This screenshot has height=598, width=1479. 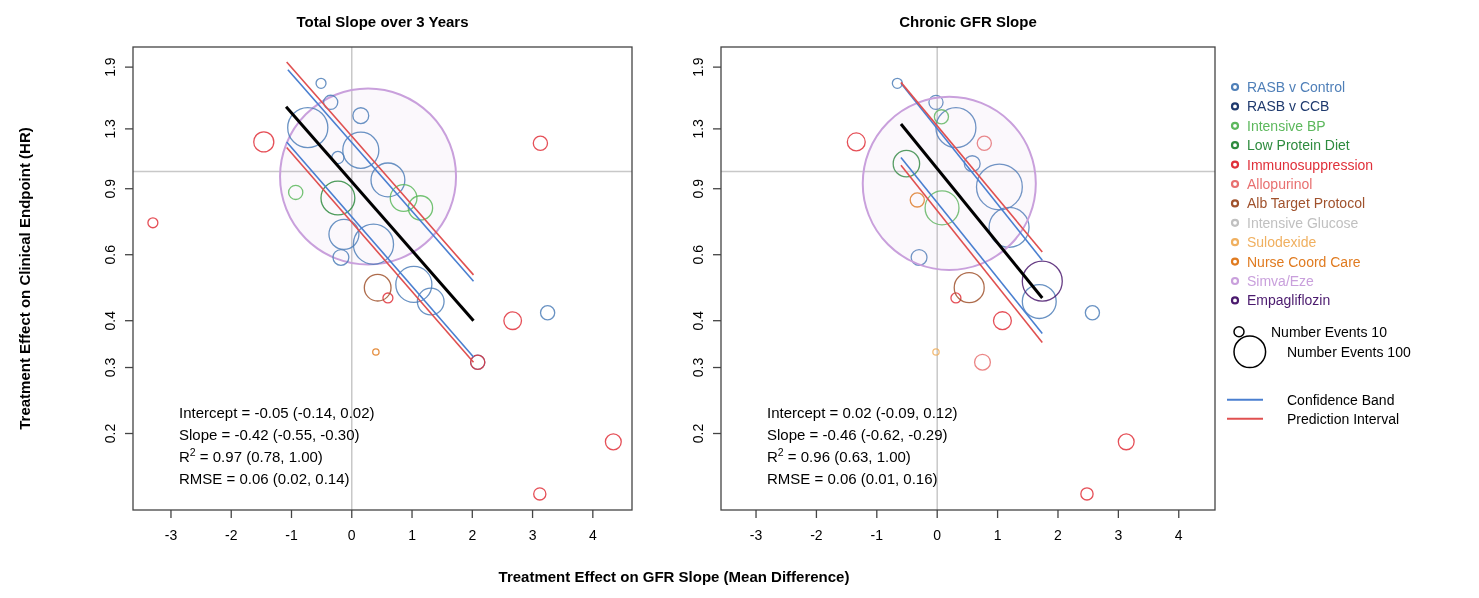 What do you see at coordinates (269, 434) in the screenshot?
I see `annotation: Slope = -0.42 (-0.55, -0.30)` at bounding box center [269, 434].